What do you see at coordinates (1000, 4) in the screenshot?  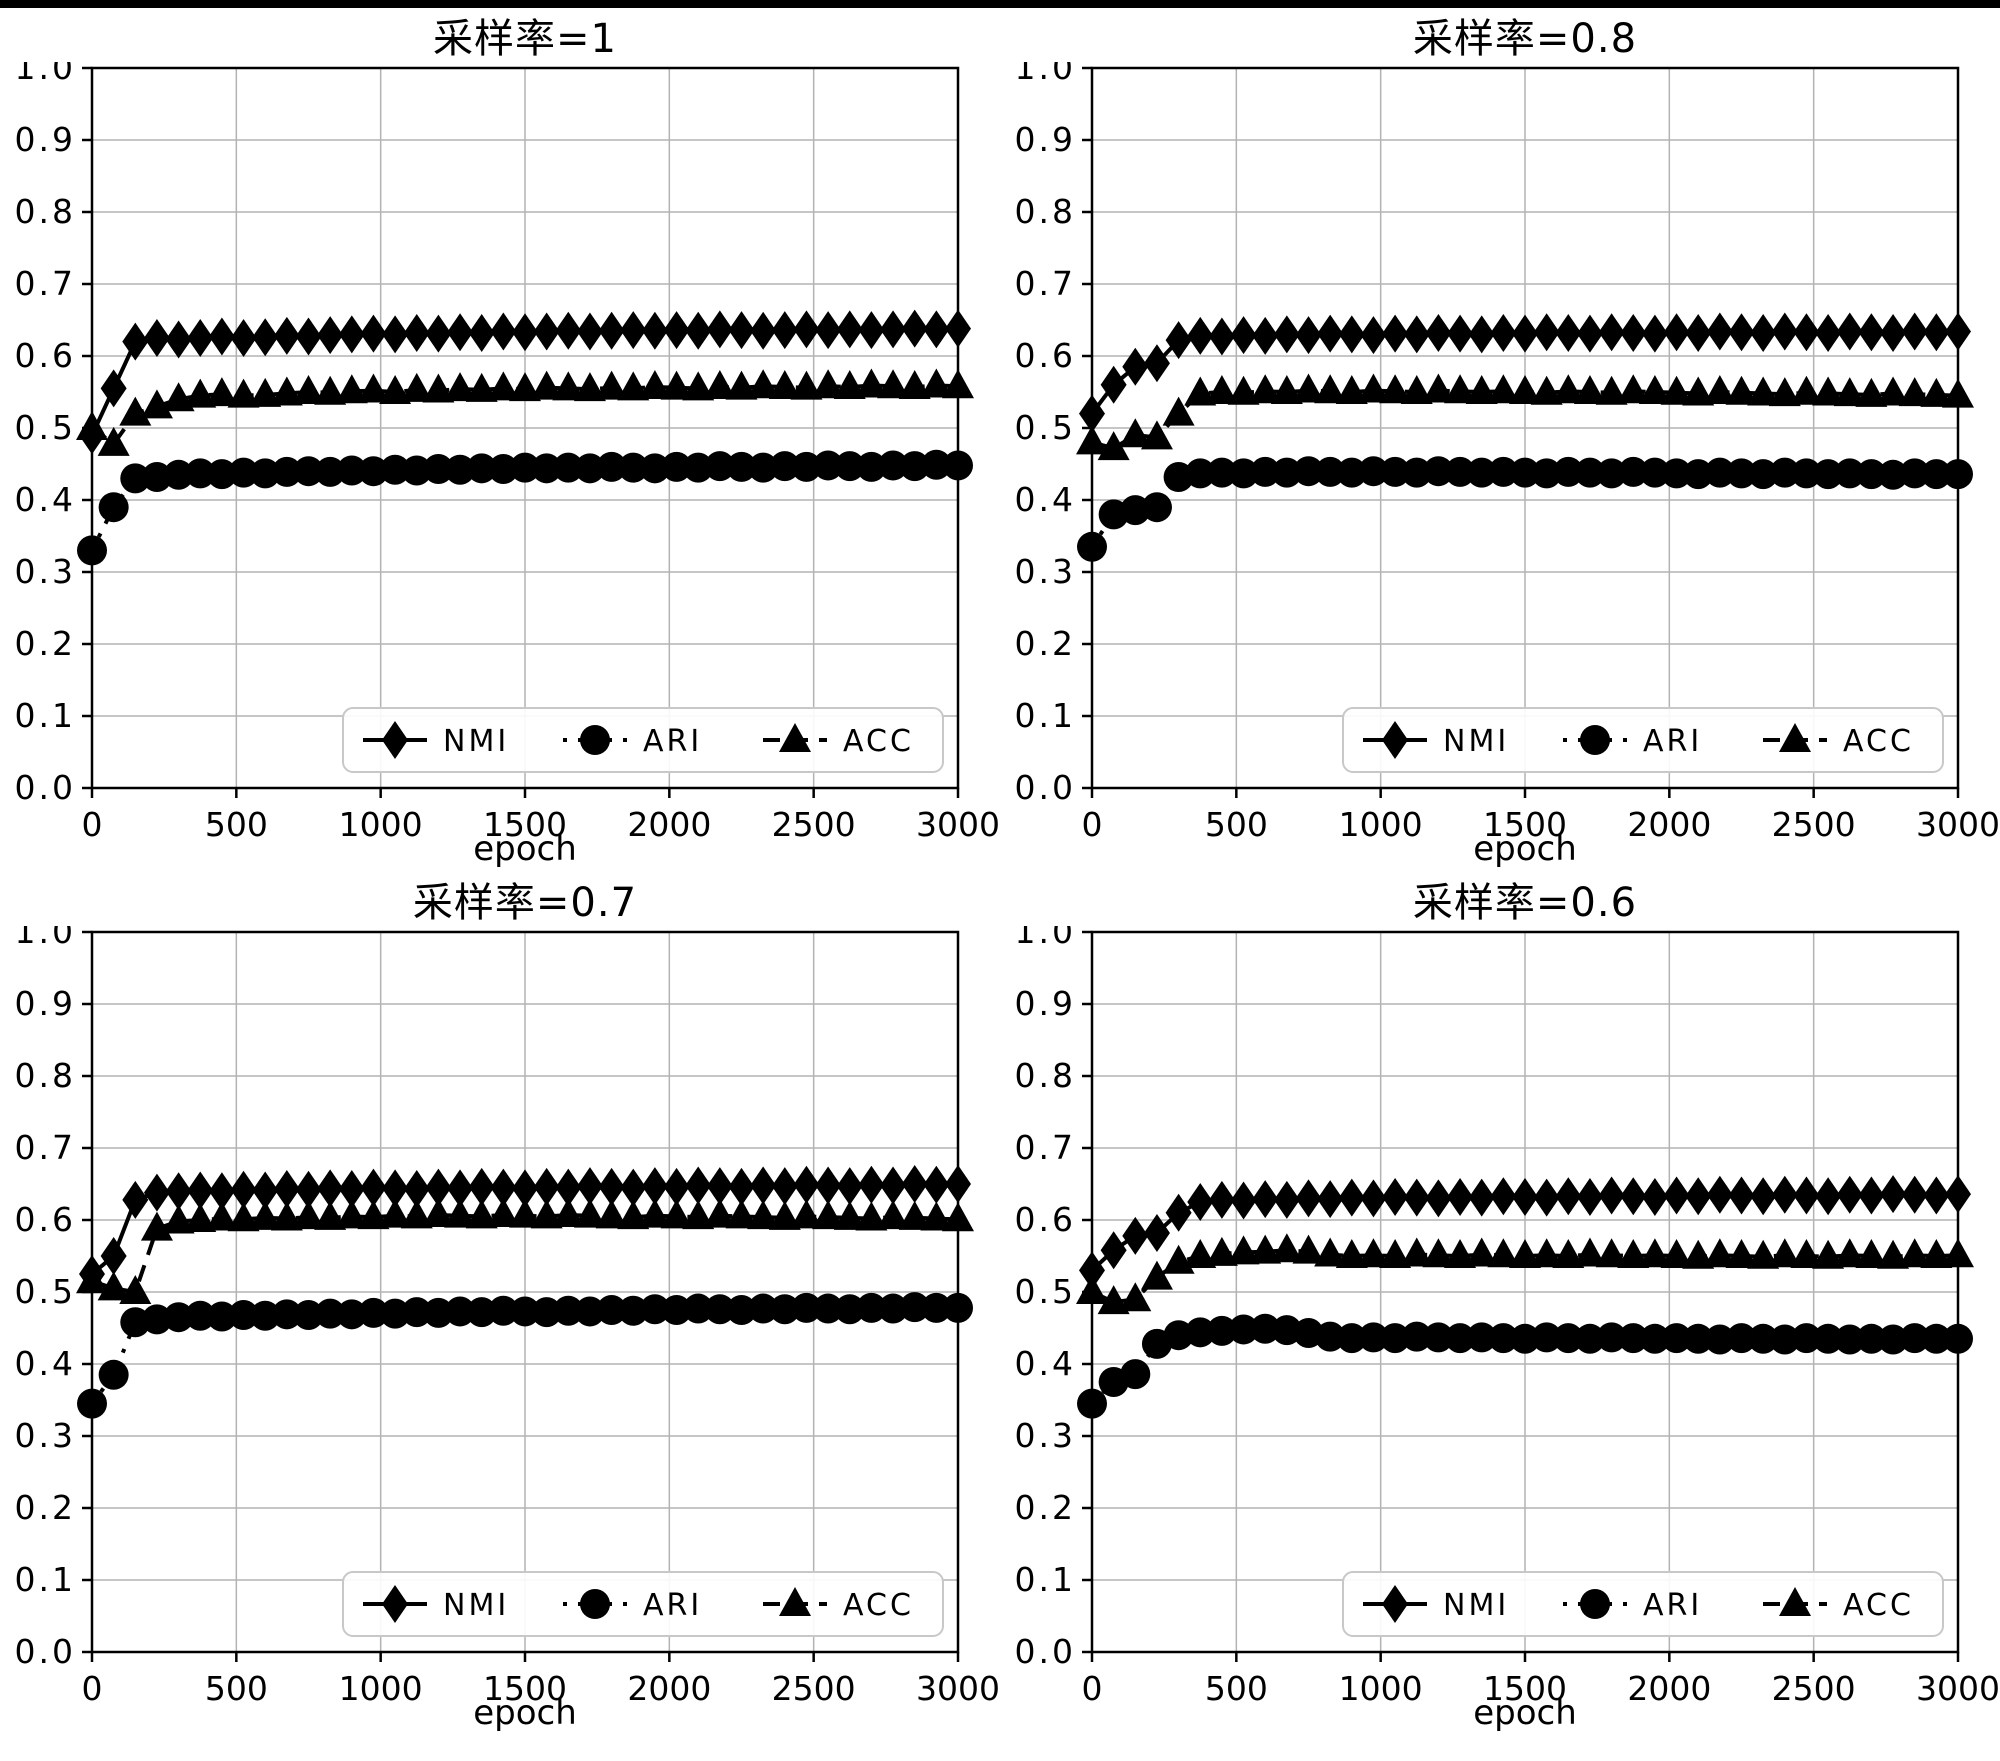 I see `top-border` at bounding box center [1000, 4].